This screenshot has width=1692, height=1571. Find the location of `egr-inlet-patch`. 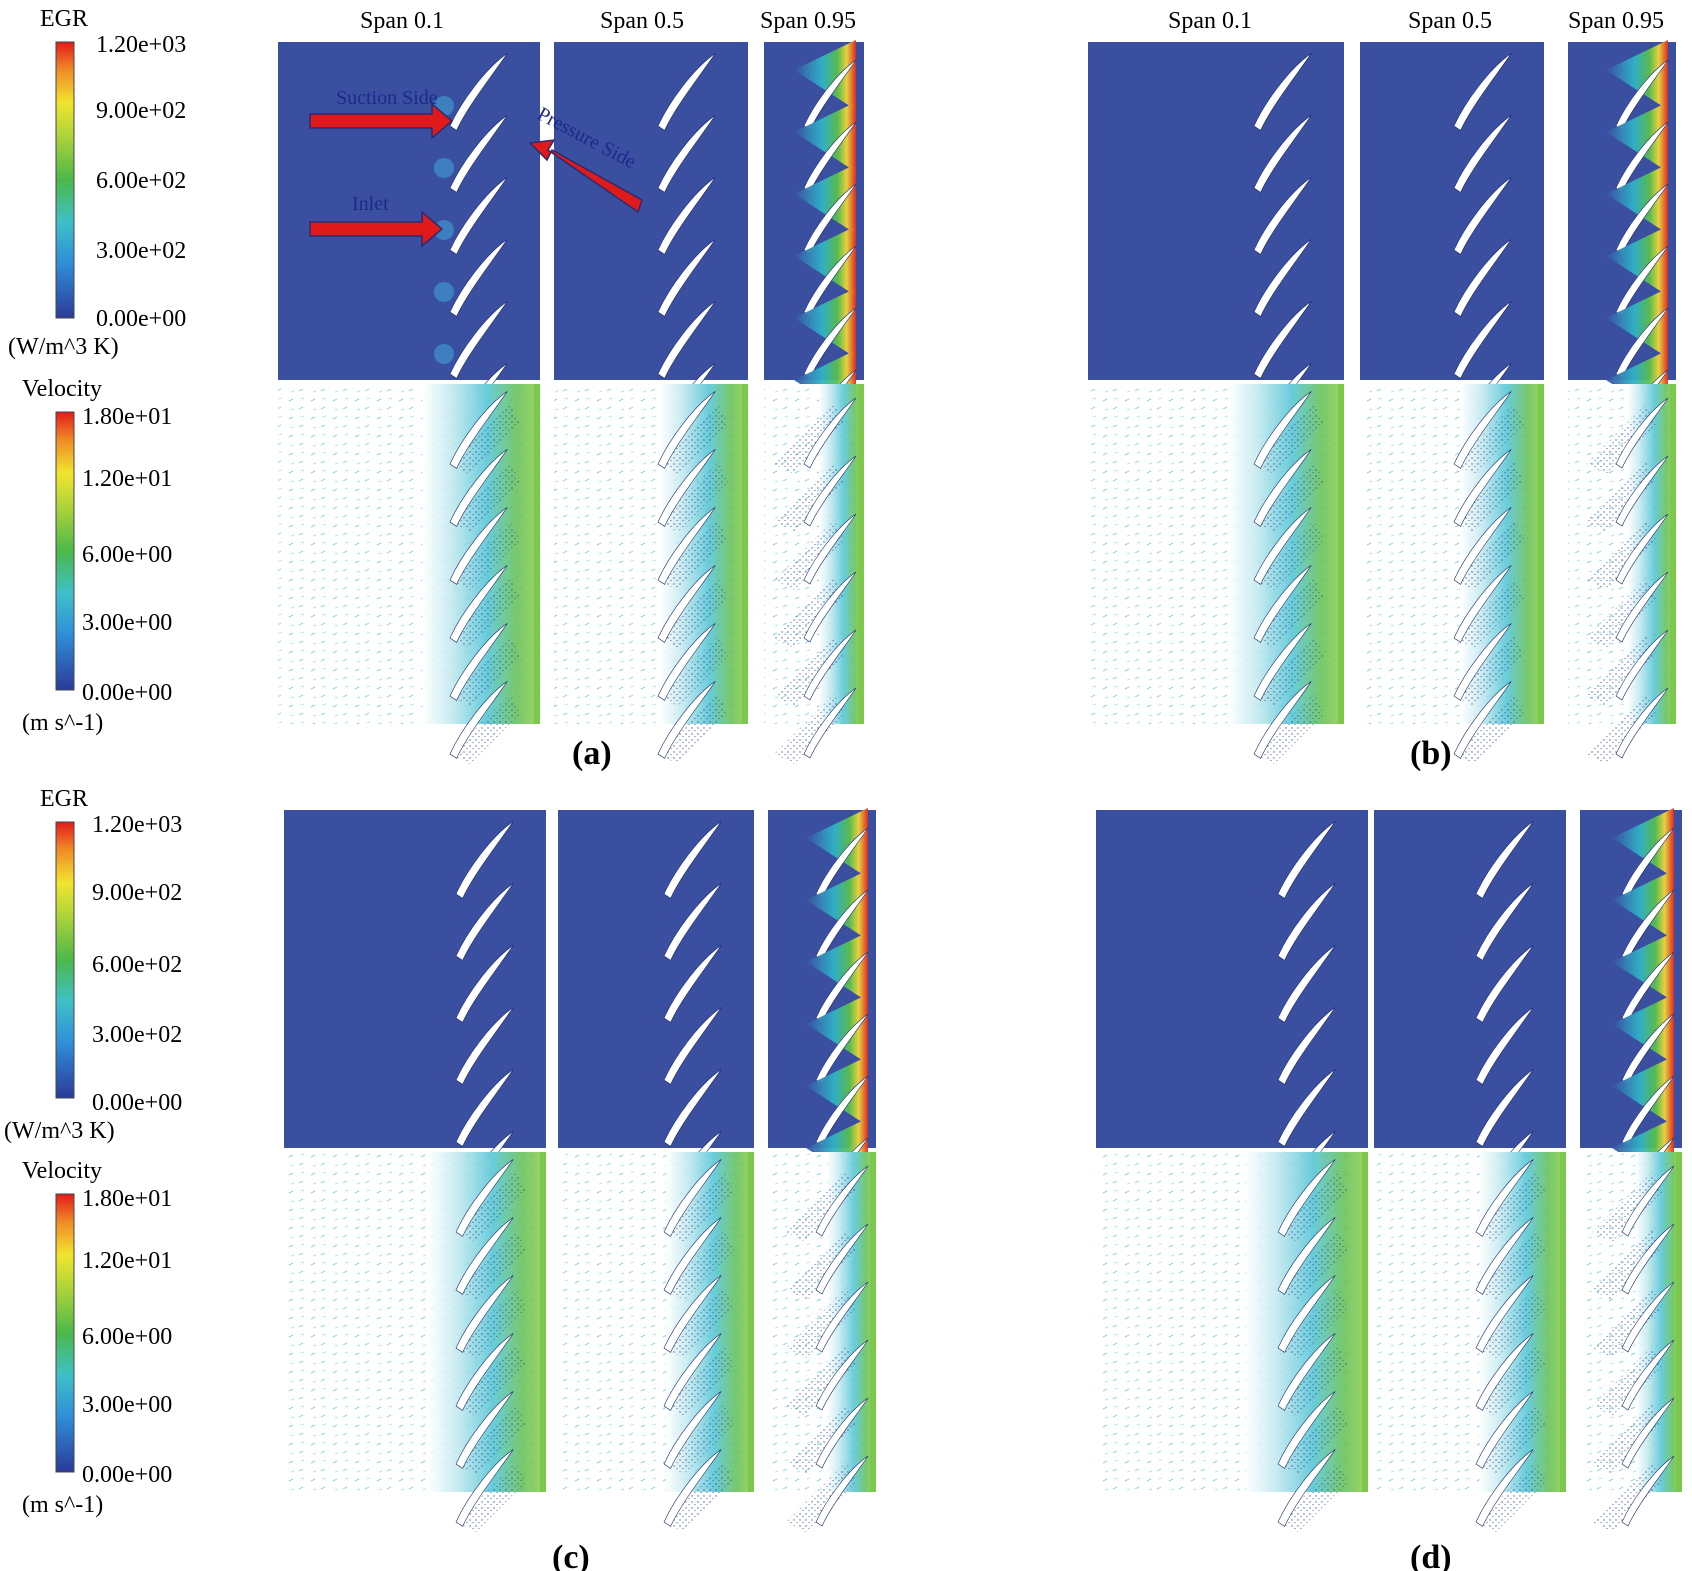

egr-inlet-patch is located at coordinates (444, 230).